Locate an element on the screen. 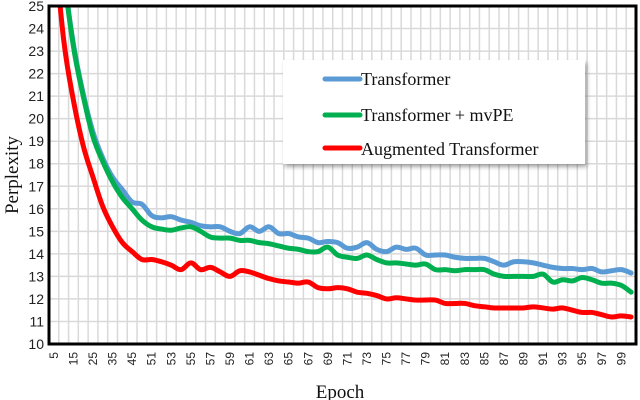 This screenshot has width=640, height=400. y-tick-label: 16 is located at coordinates (36, 209).